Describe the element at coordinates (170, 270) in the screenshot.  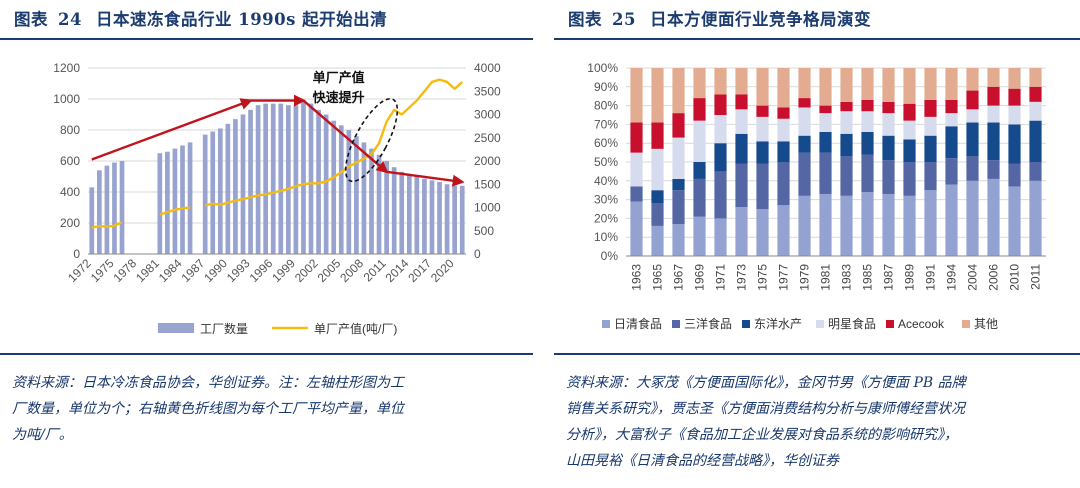
I see `x-tick-label: 1984` at that location.